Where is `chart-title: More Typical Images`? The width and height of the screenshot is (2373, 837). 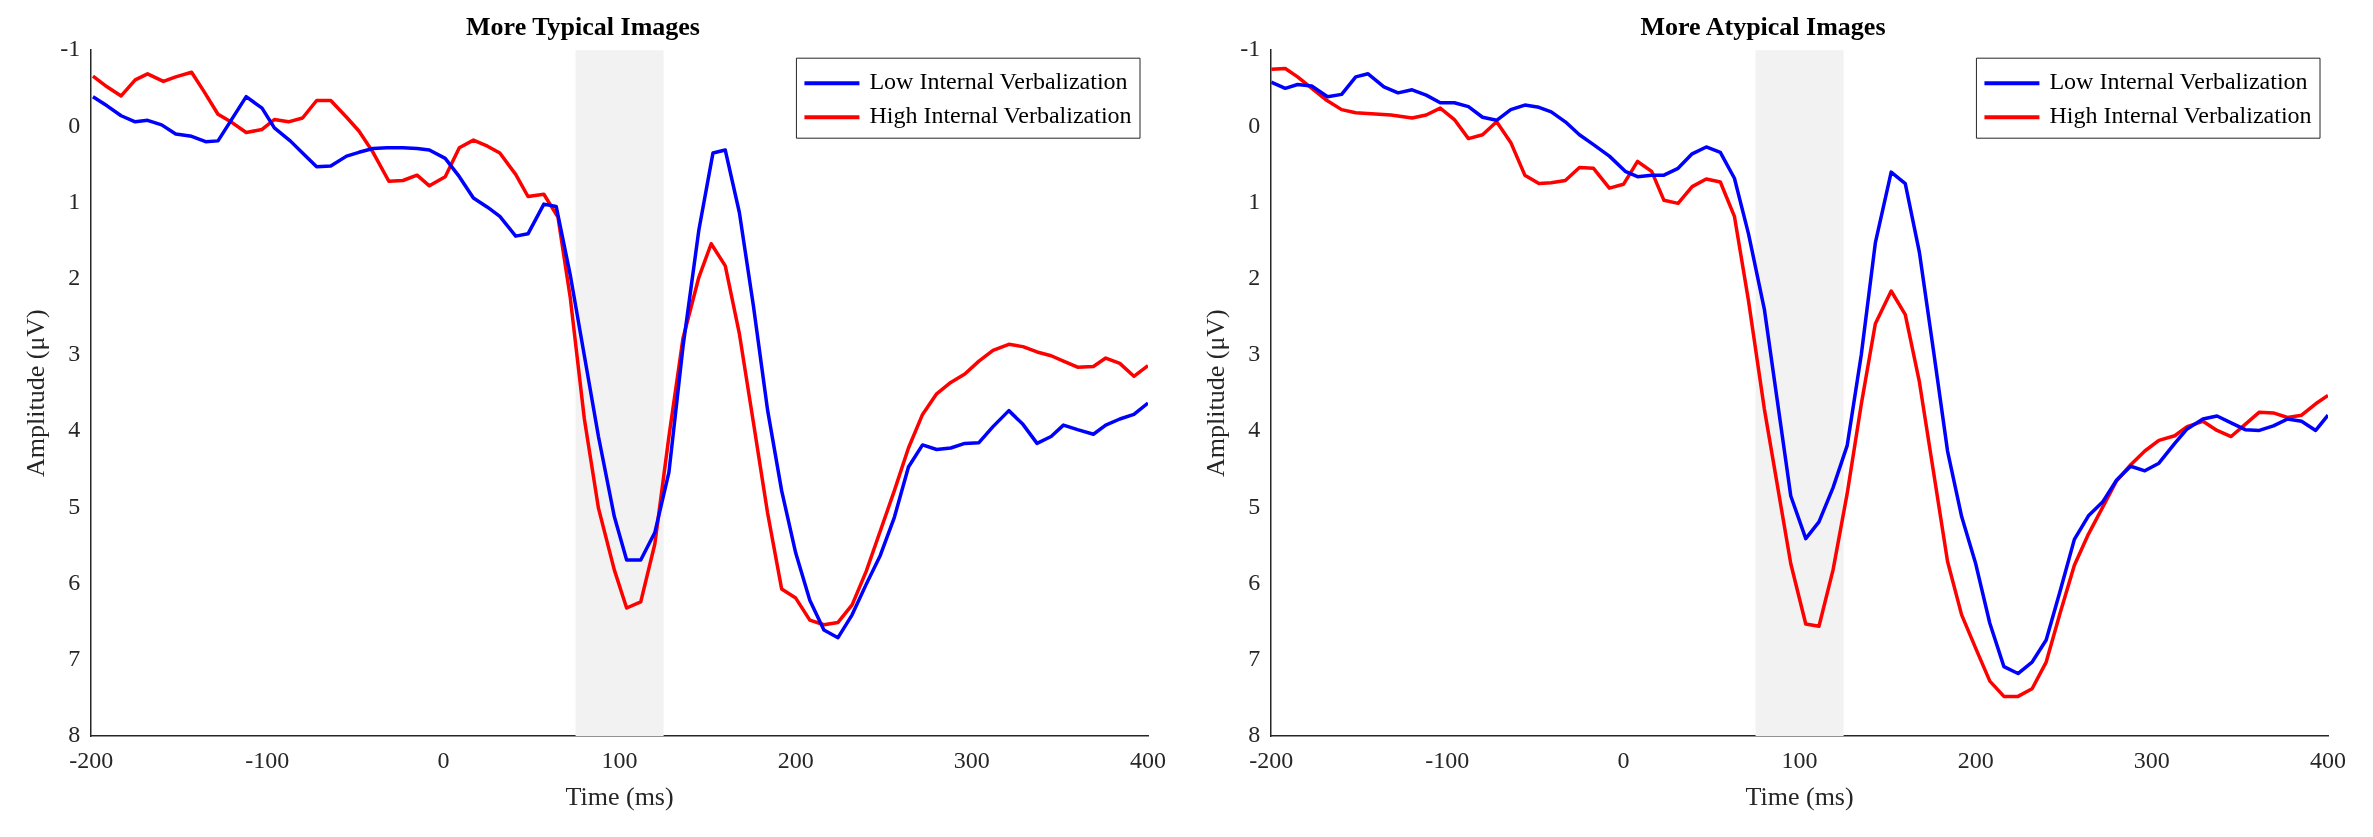 chart-title: More Typical Images is located at coordinates (583, 27).